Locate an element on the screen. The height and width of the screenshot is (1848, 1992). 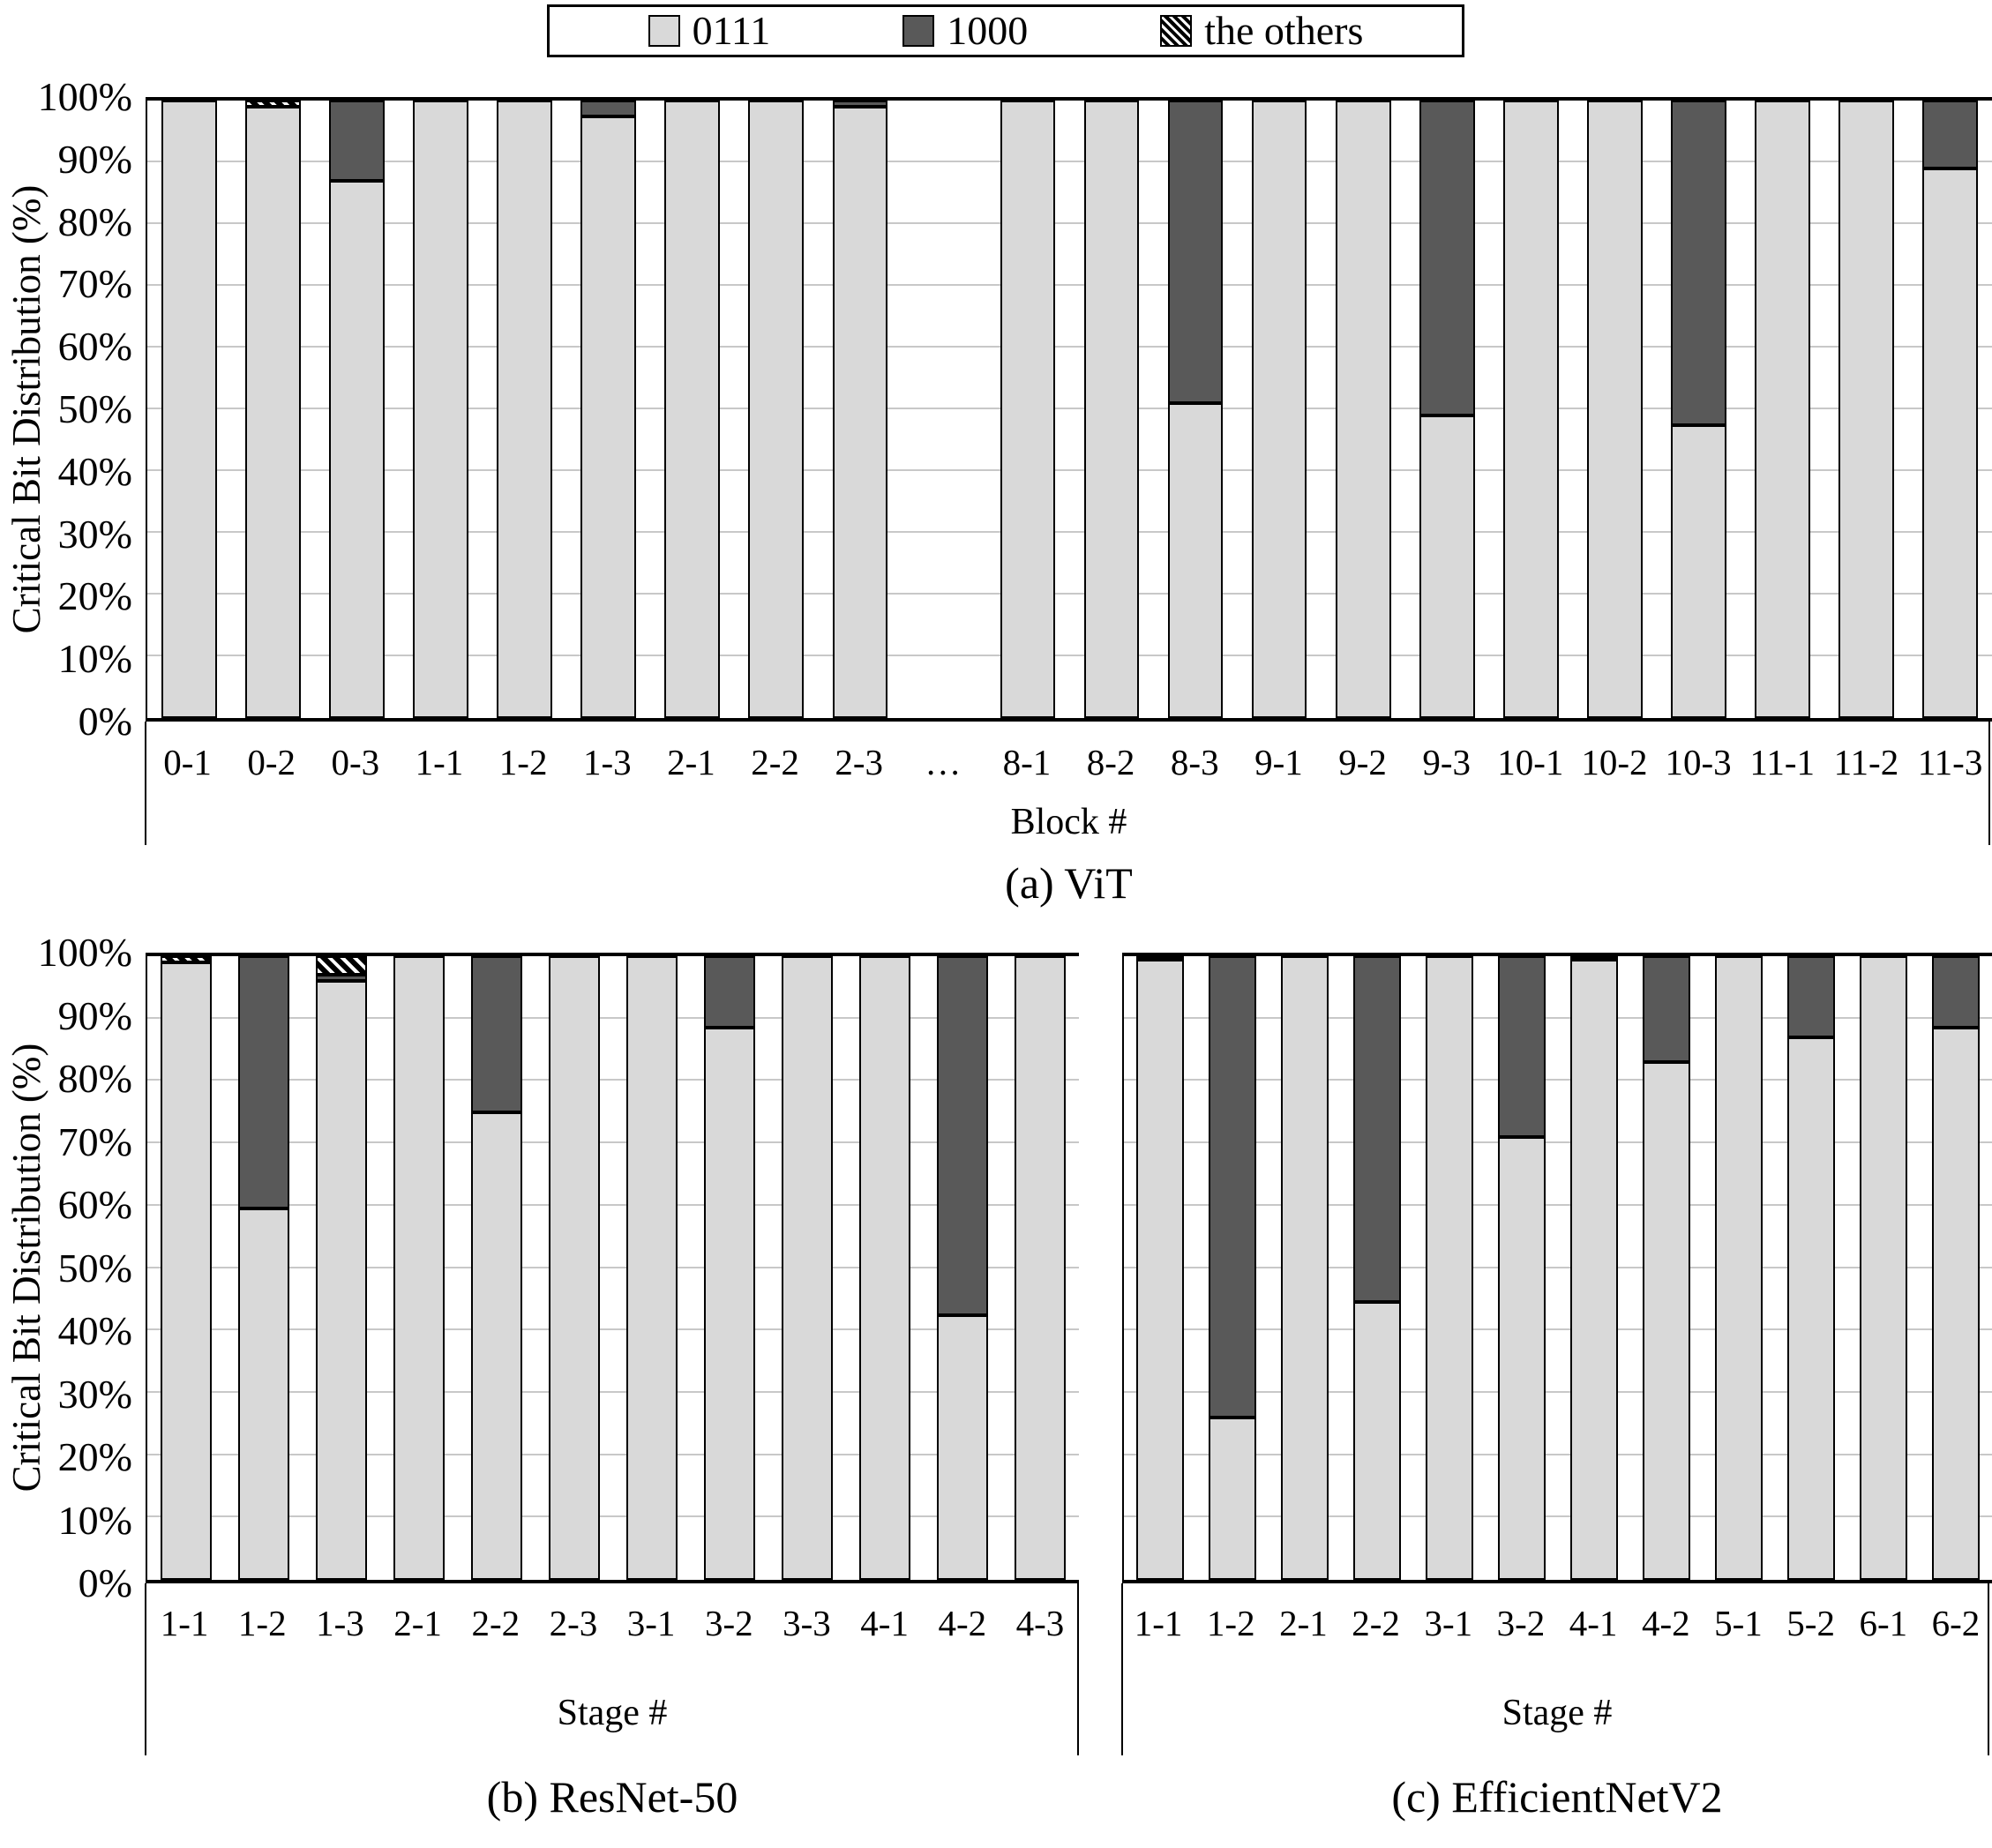
x-tick-label: 8-1 is located at coordinates (1027, 762).